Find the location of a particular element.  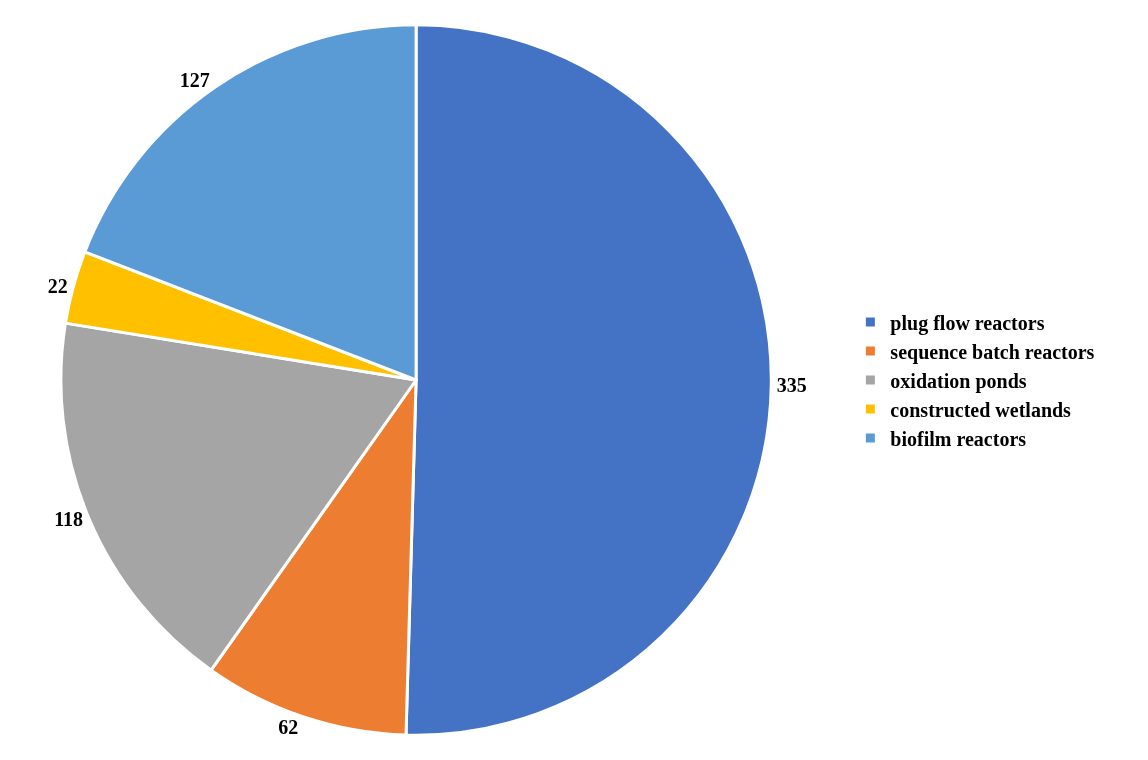

legend-label: oxidation ponds is located at coordinates (958, 381).